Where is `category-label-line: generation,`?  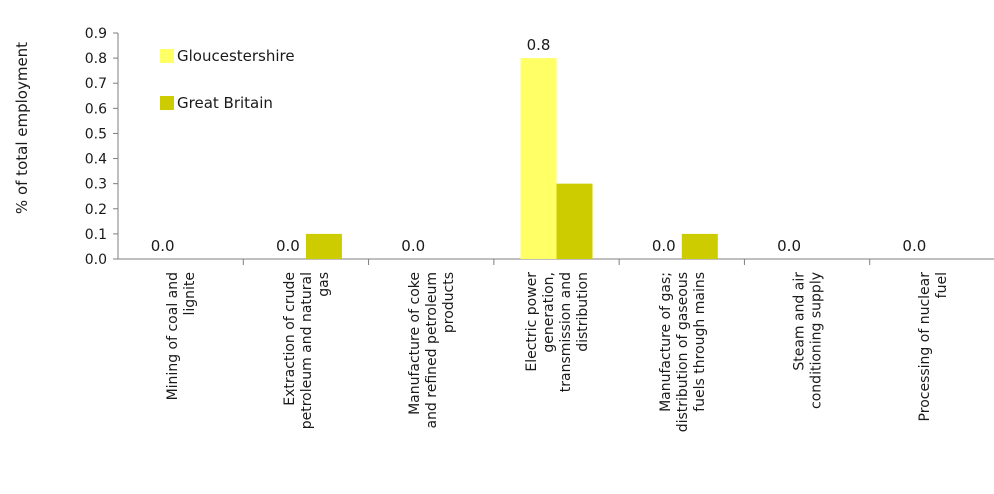 category-label-line: generation, is located at coordinates (549, 312).